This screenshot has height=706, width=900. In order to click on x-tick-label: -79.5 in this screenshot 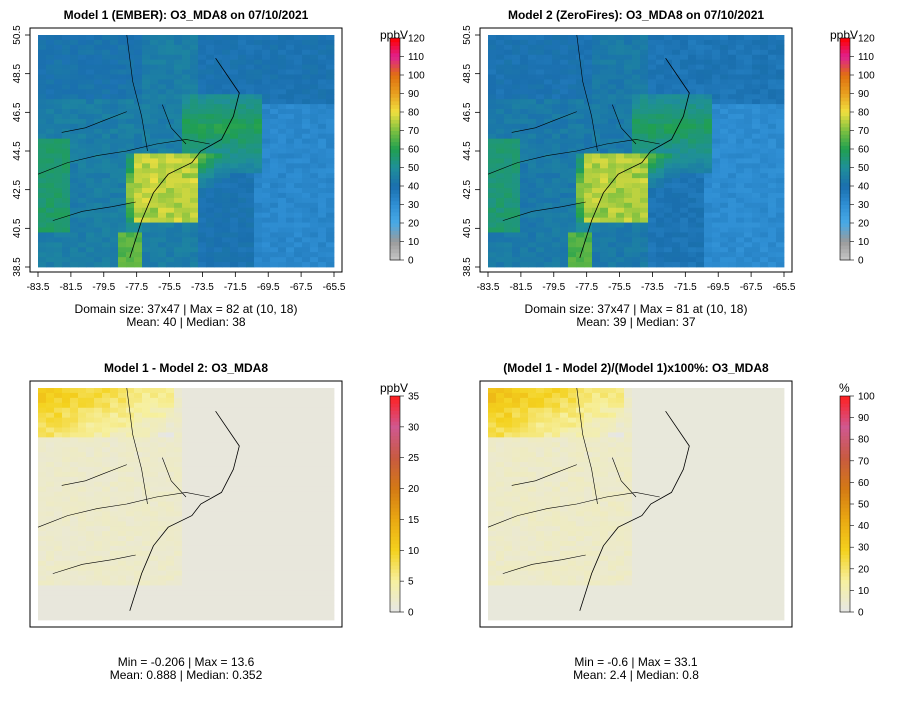, I will do `click(553, 287)`.